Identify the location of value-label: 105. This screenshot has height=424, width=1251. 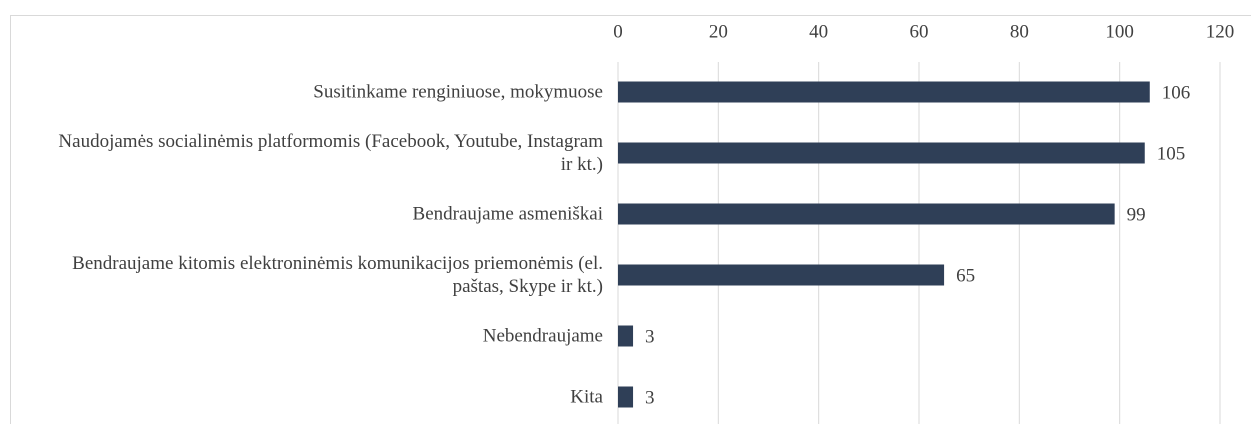
(1171, 153).